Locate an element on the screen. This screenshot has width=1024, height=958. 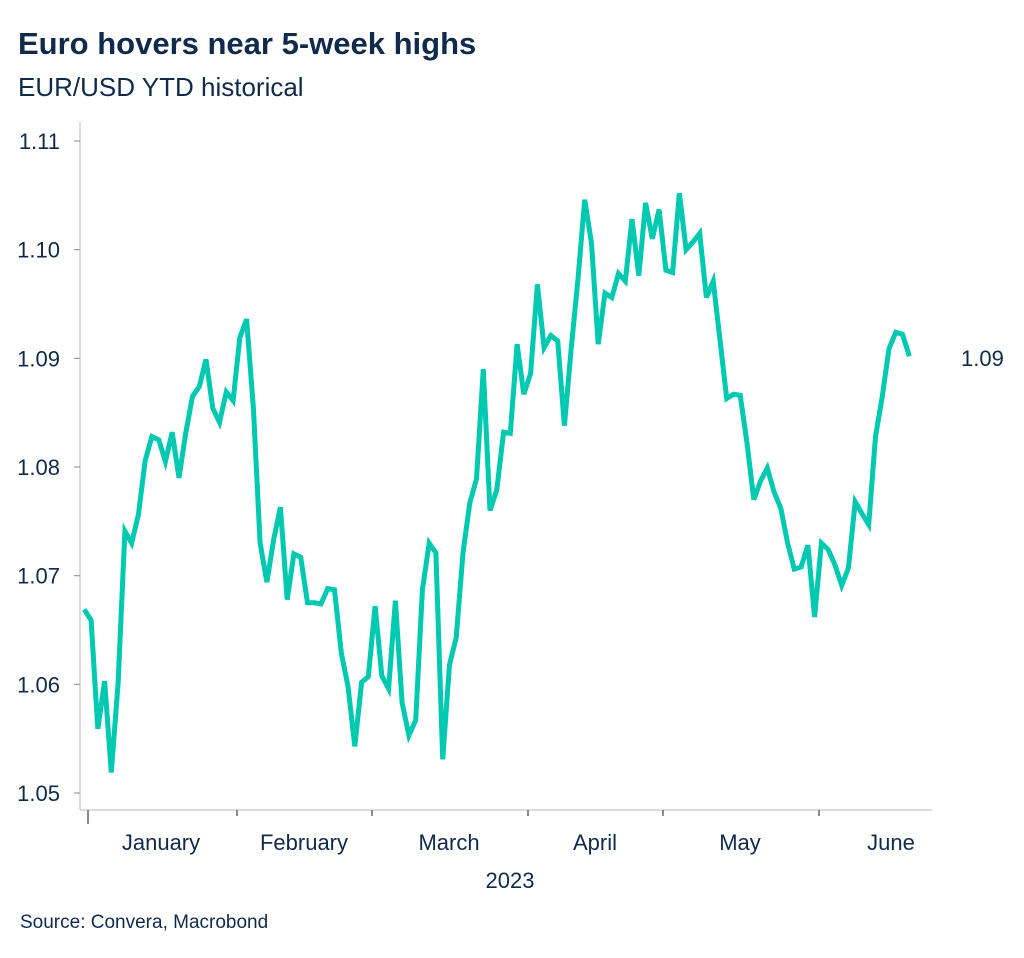
y-tick-label: 1.08 is located at coordinates (38, 467).